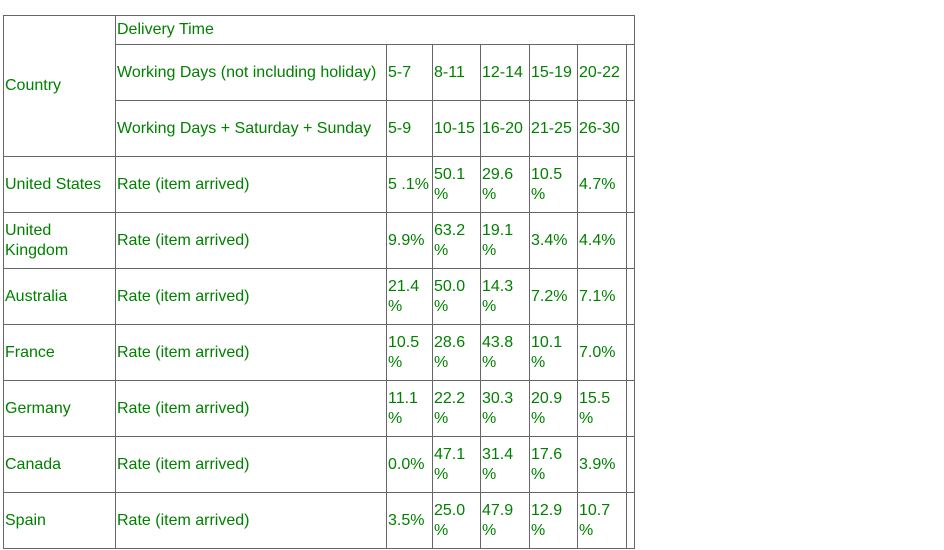 Image resolution: width=944 pixels, height=550 pixels. I want to click on country-cell: United Kingdom, so click(59, 240).